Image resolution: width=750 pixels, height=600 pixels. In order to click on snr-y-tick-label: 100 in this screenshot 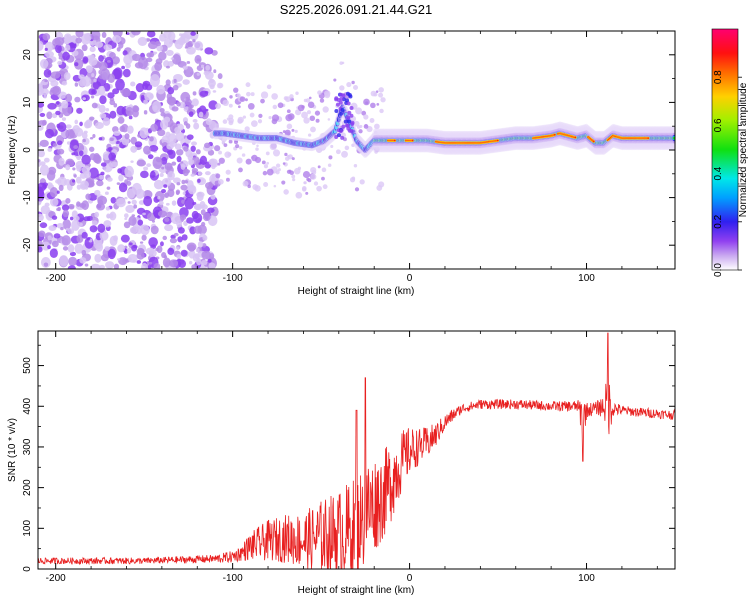, I will do `click(27, 528)`.